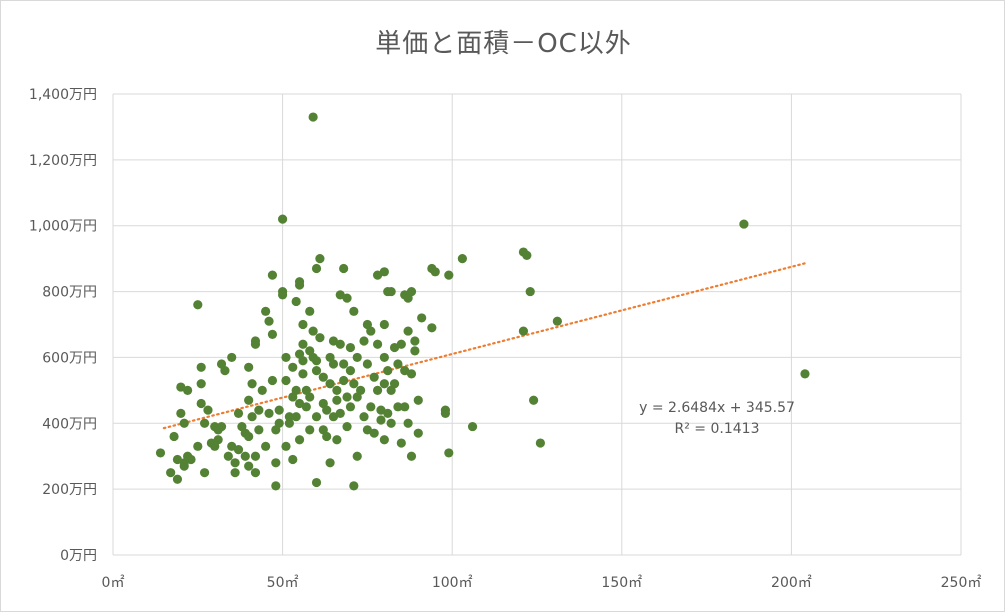  What do you see at coordinates (63, 161) in the screenshot?
I see `y-tick-label: 1,200万円` at bounding box center [63, 161].